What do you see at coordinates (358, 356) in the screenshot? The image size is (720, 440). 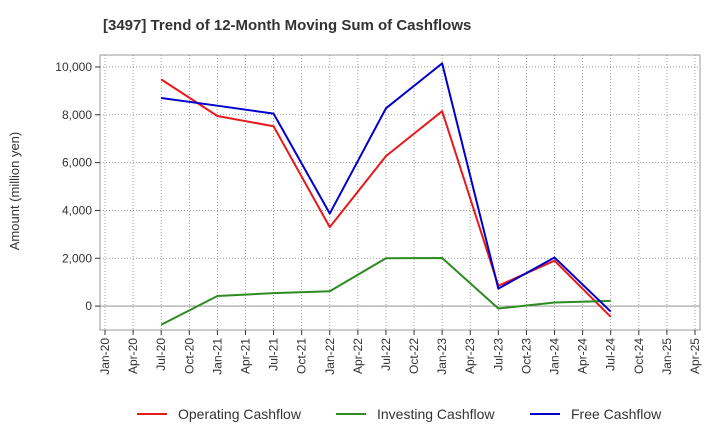 I see `x-tick-label: Apr-22` at bounding box center [358, 356].